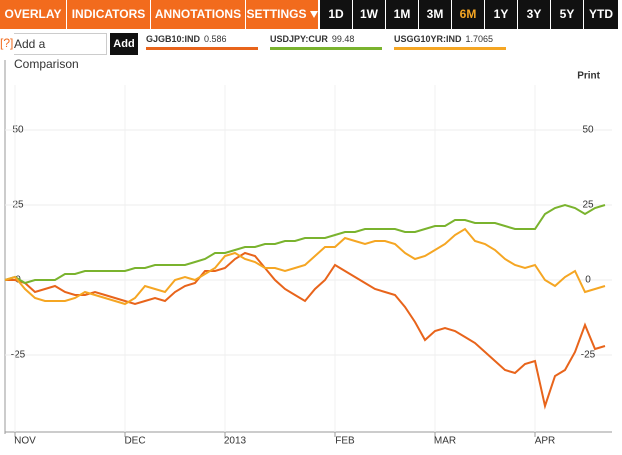  Describe the element at coordinates (134, 441) in the screenshot. I see `x-tick-label: DEC` at that location.